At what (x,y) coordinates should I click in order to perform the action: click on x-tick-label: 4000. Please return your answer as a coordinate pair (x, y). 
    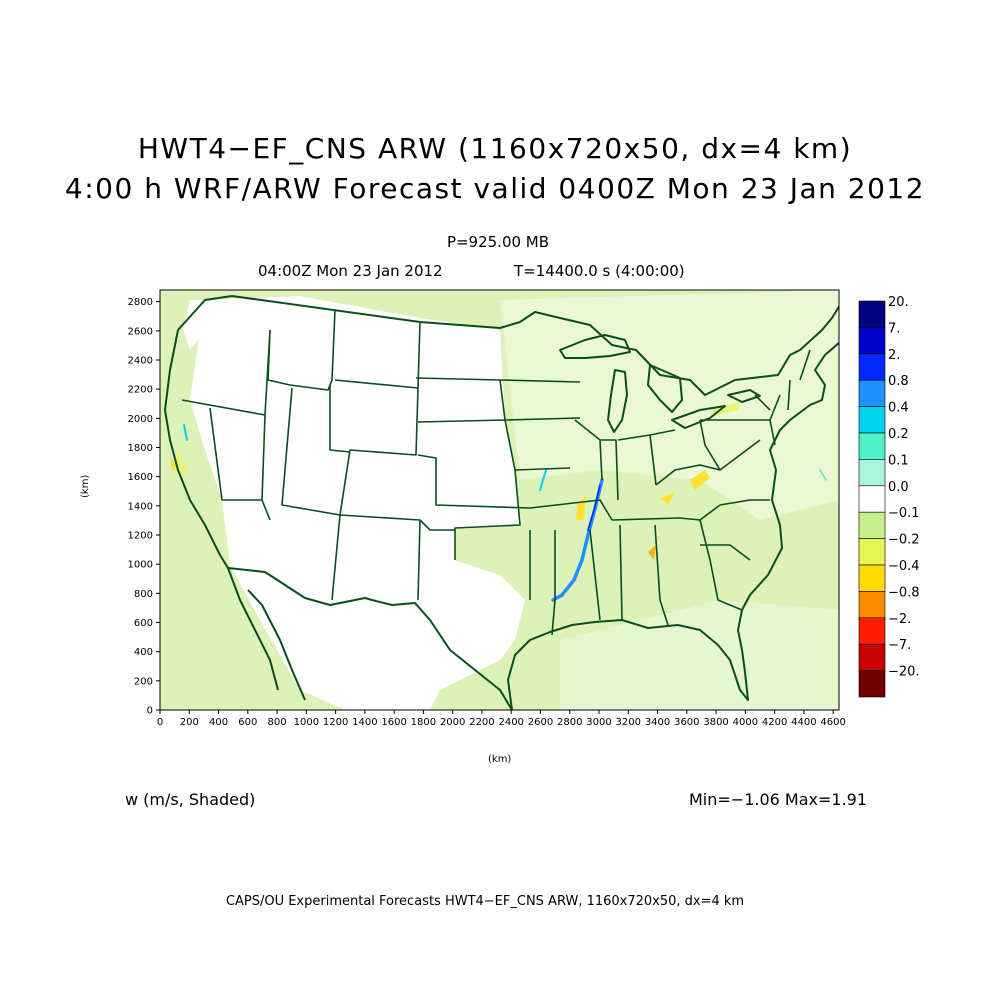
    Looking at the image, I should click on (745, 722).